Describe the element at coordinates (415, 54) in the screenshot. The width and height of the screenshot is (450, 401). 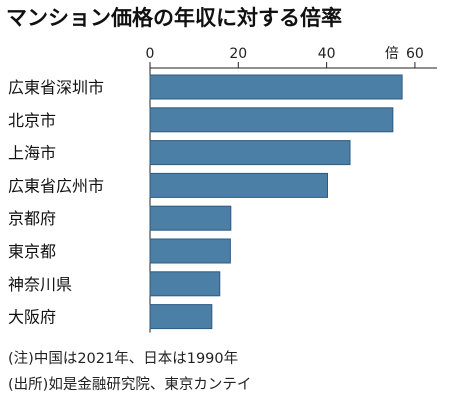
I see `x-tick-label: 60` at that location.